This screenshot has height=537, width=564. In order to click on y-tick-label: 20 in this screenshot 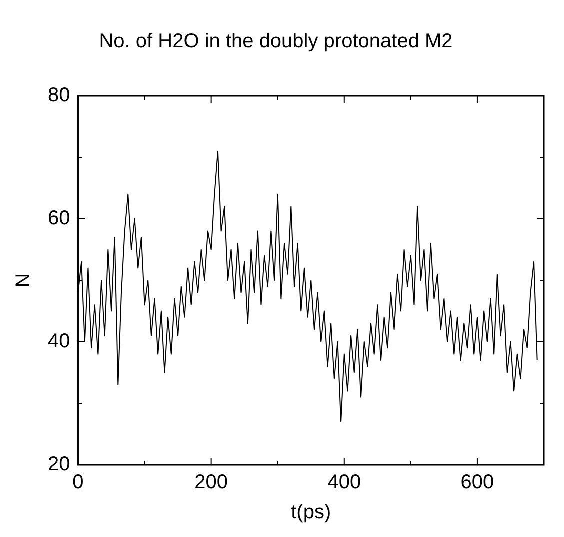, I will do `click(59, 465)`.